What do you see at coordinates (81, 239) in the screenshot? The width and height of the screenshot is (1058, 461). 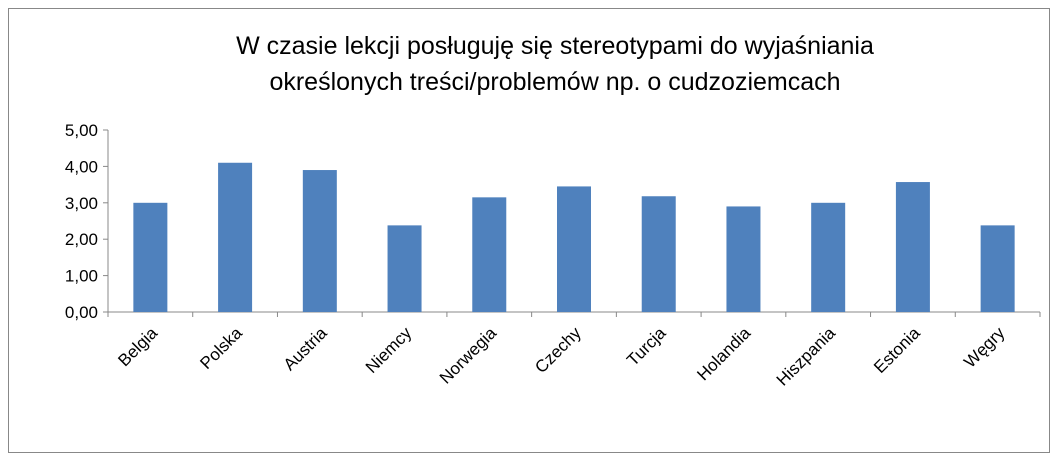 I see `y-tick-label: 2,00` at bounding box center [81, 239].